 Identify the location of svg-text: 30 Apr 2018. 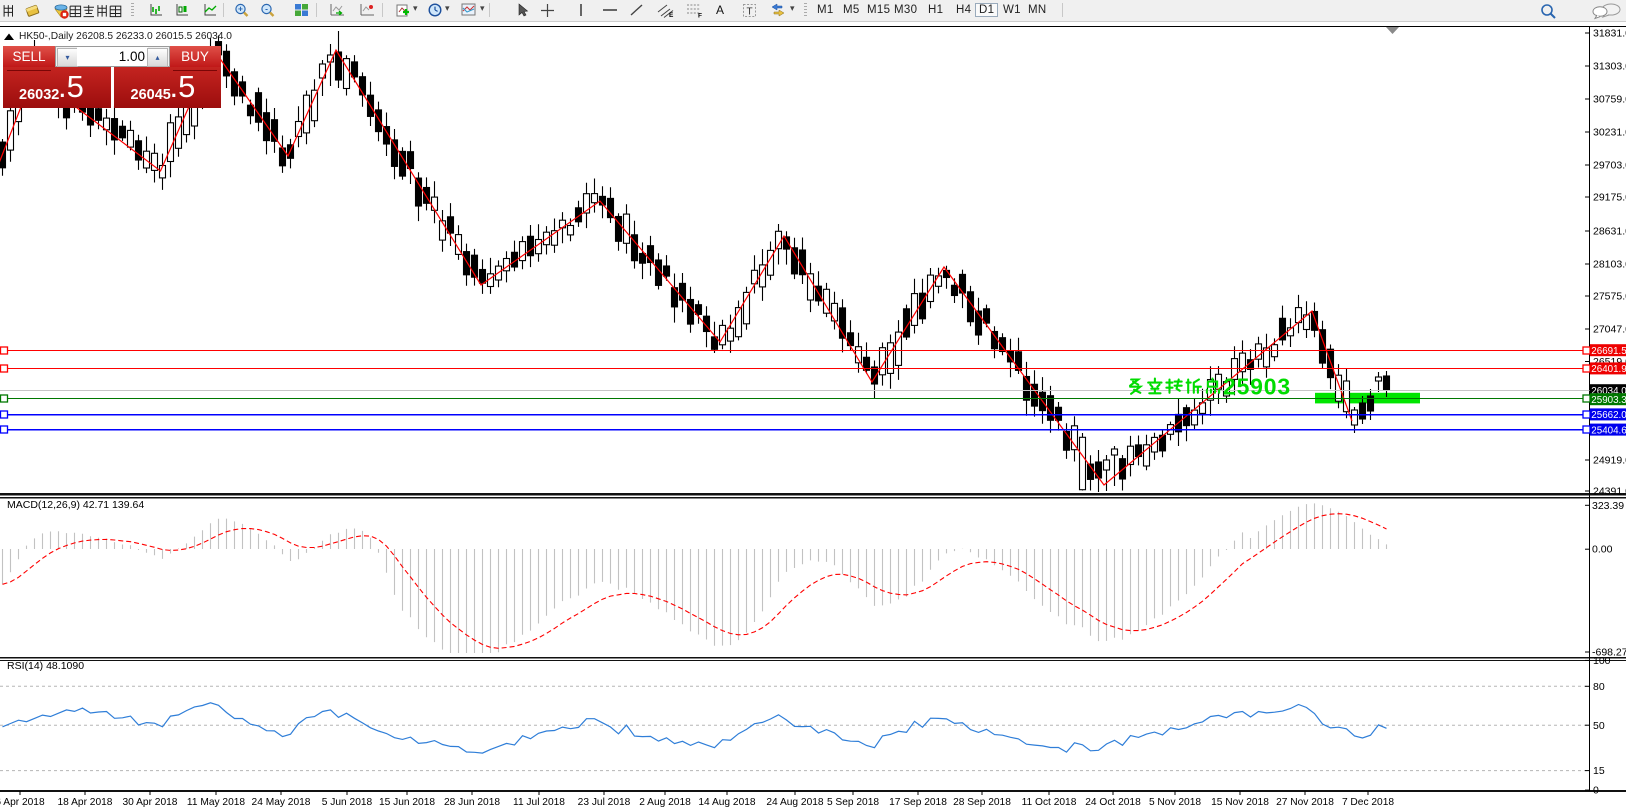
(150, 802).